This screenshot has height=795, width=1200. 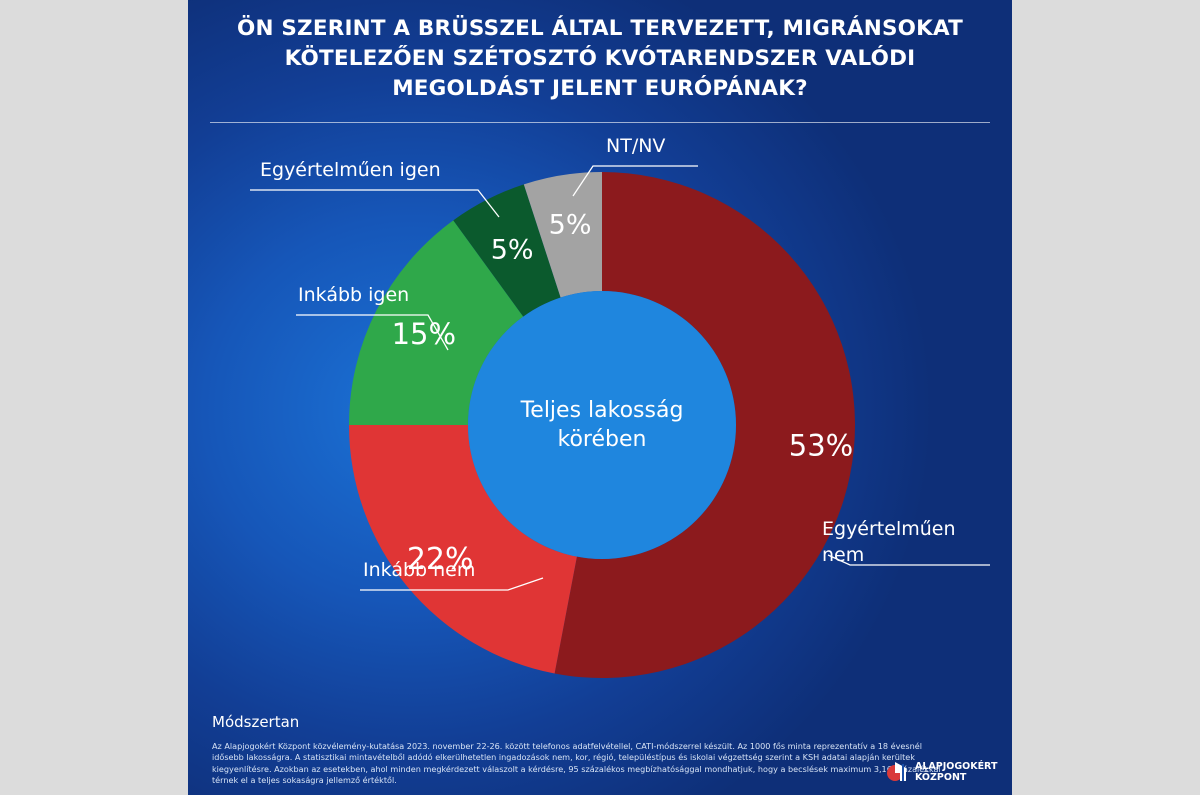 I want to click on methodology-title: Módszertan, so click(x=256, y=722).